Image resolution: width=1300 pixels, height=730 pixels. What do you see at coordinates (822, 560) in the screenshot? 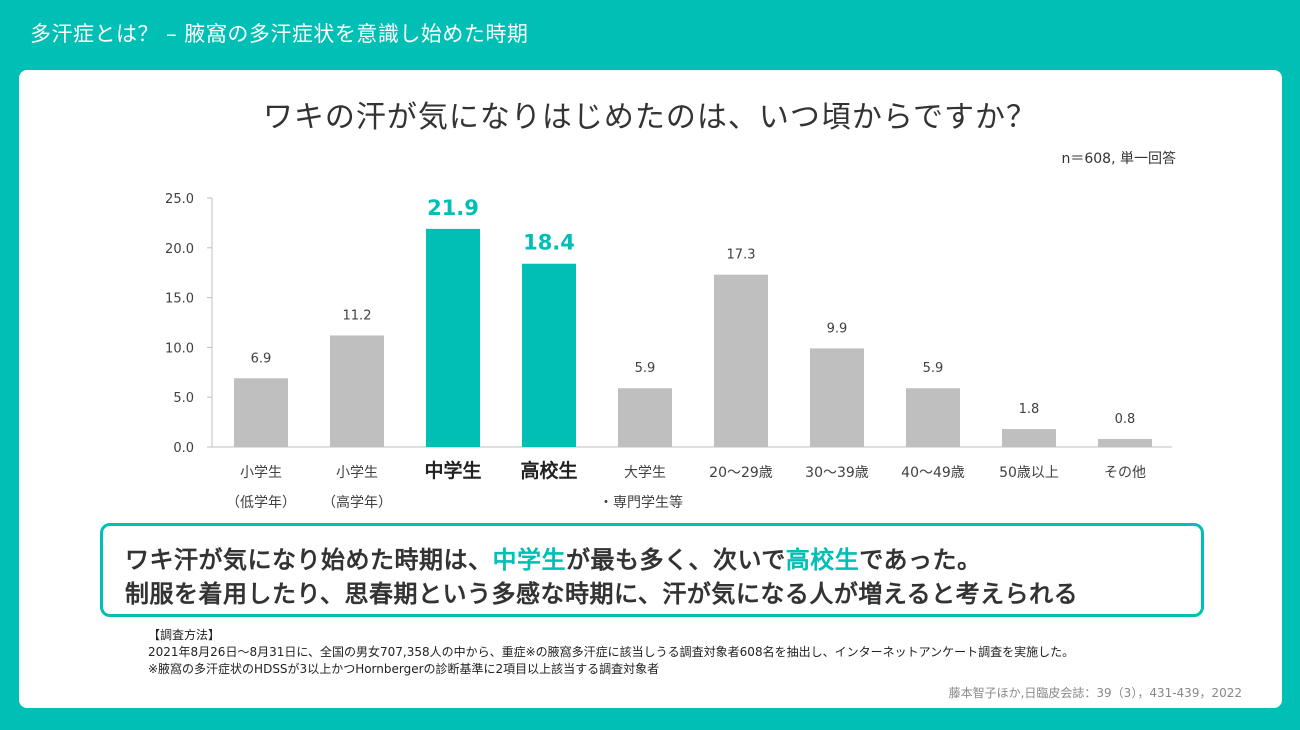
I see `highlight-high-school: 高校生` at bounding box center [822, 560].